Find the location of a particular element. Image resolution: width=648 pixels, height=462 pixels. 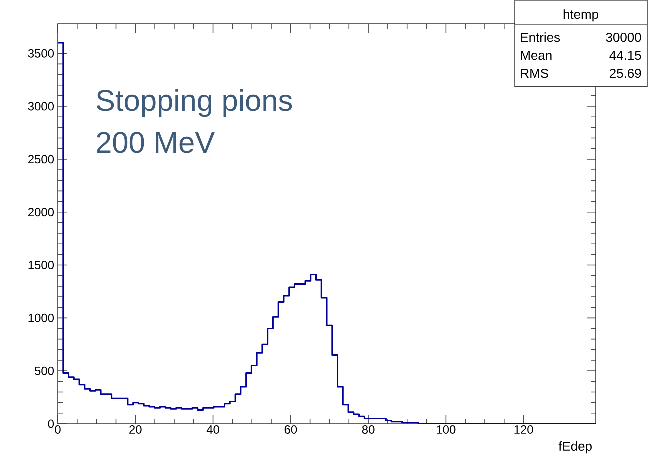

y-tick-label: 1000 is located at coordinates (41, 318).